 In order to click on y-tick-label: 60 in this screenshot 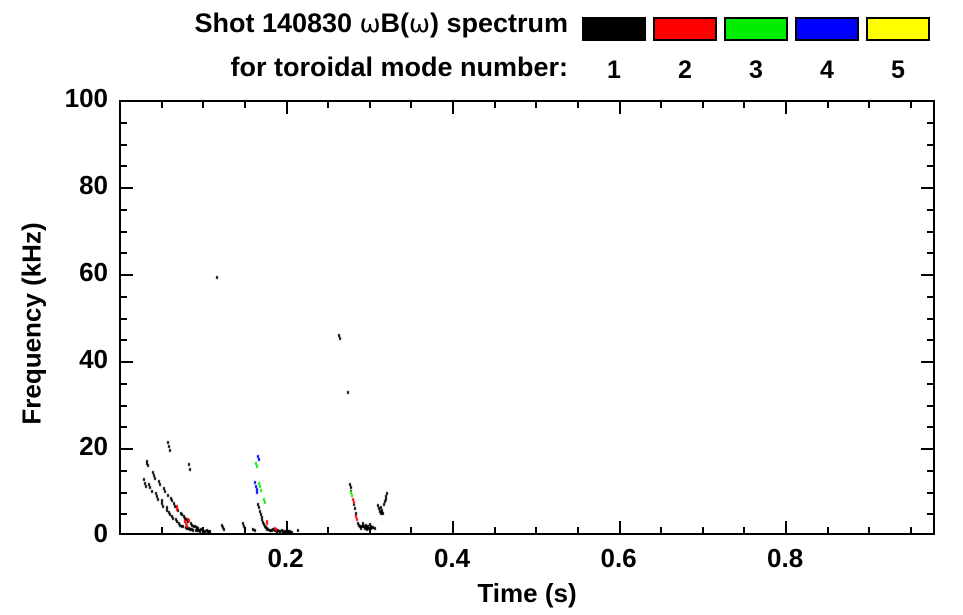, I will do `click(93, 272)`.